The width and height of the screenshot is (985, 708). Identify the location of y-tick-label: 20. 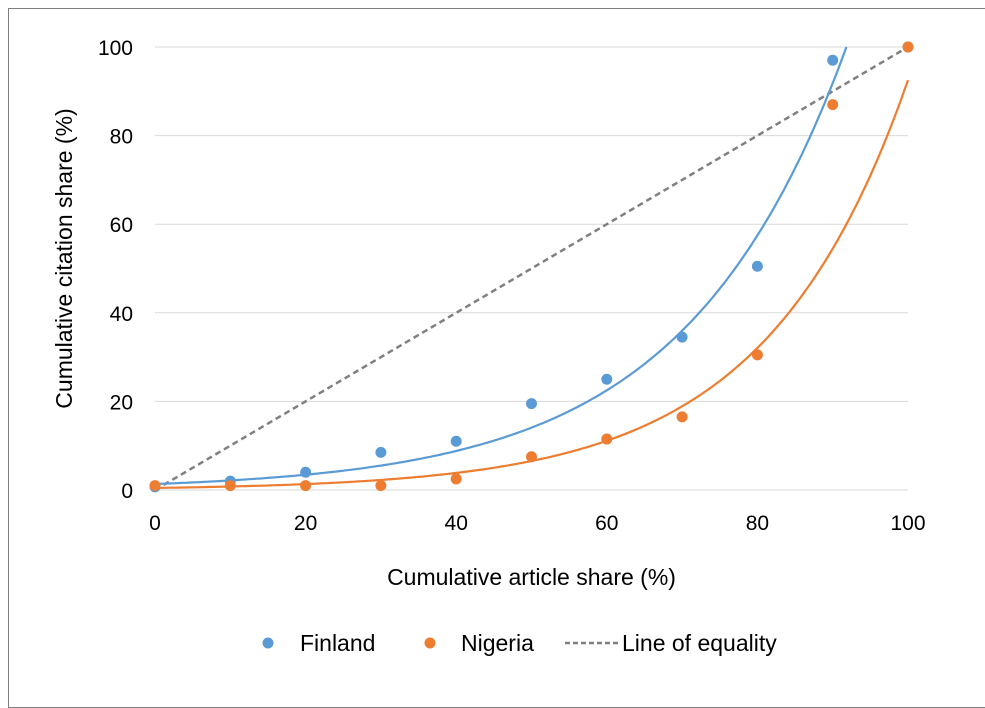
(121, 402).